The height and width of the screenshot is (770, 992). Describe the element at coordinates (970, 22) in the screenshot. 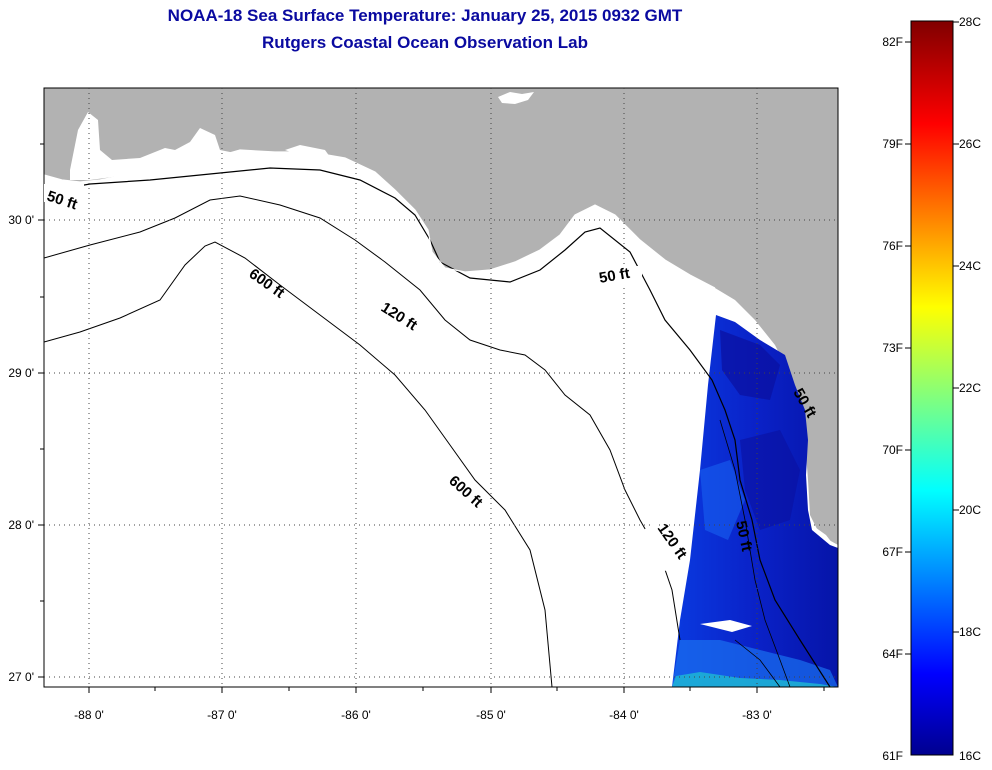

I see `scale-label-c: 28C` at that location.